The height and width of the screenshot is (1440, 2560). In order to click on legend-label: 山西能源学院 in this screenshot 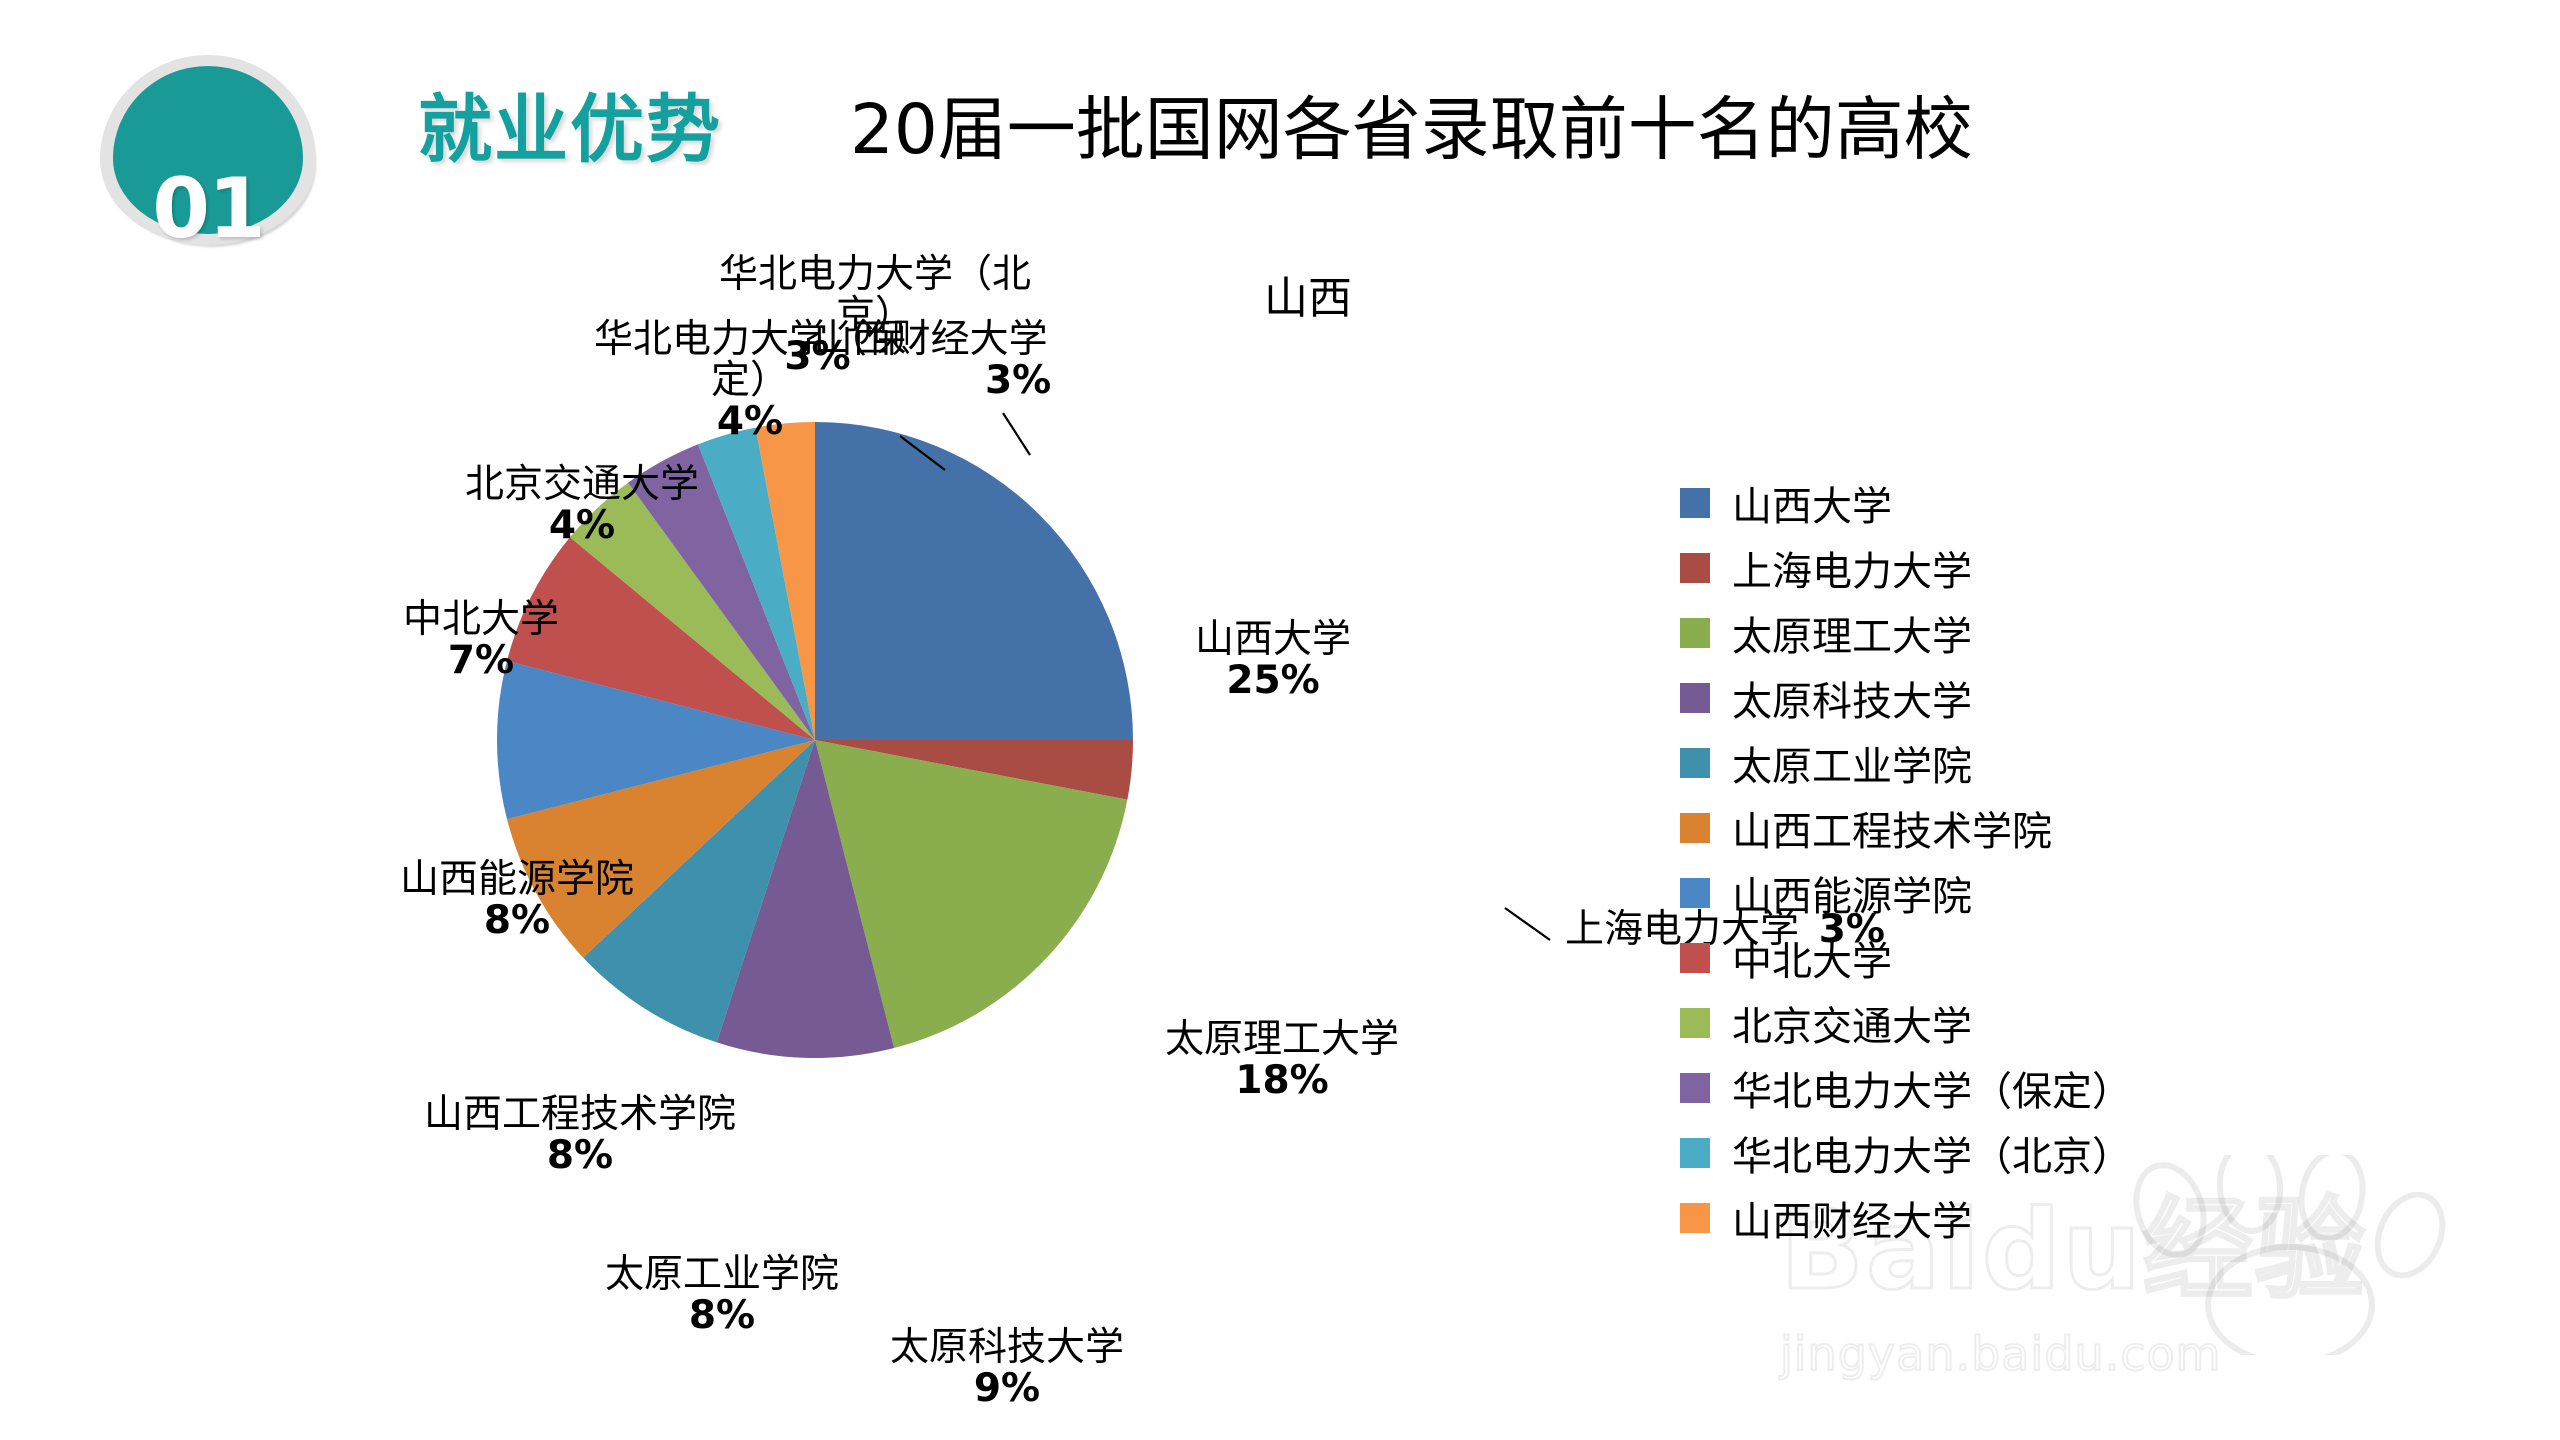, I will do `click(1852, 896)`.